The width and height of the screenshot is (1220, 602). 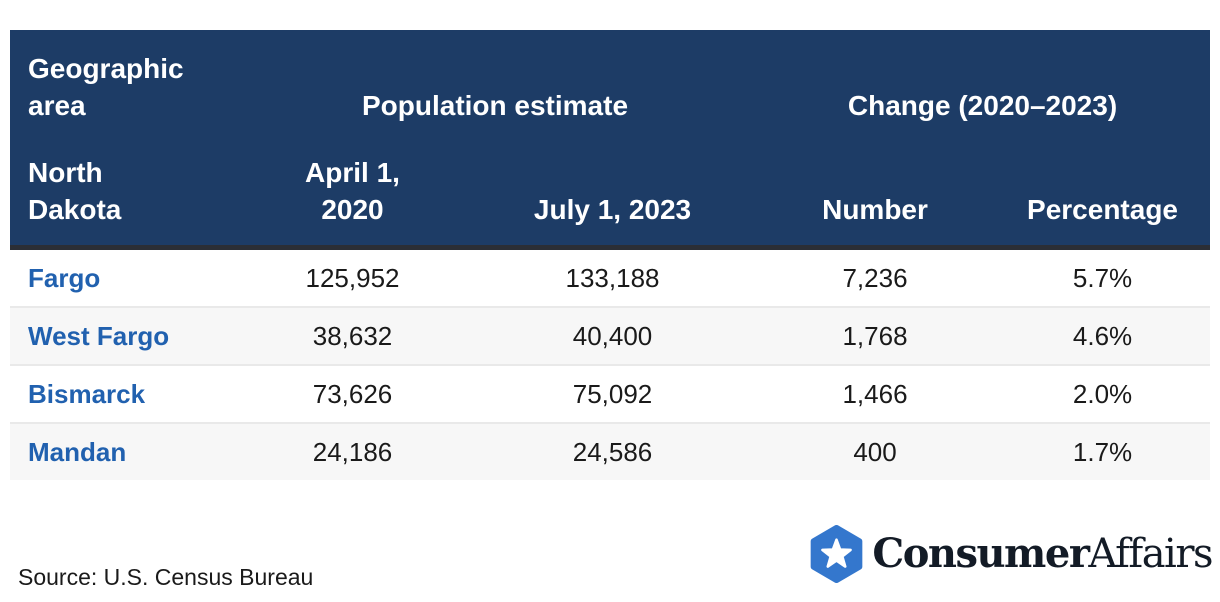 I want to click on header-percentage: Percentage, so click(x=1103, y=188).